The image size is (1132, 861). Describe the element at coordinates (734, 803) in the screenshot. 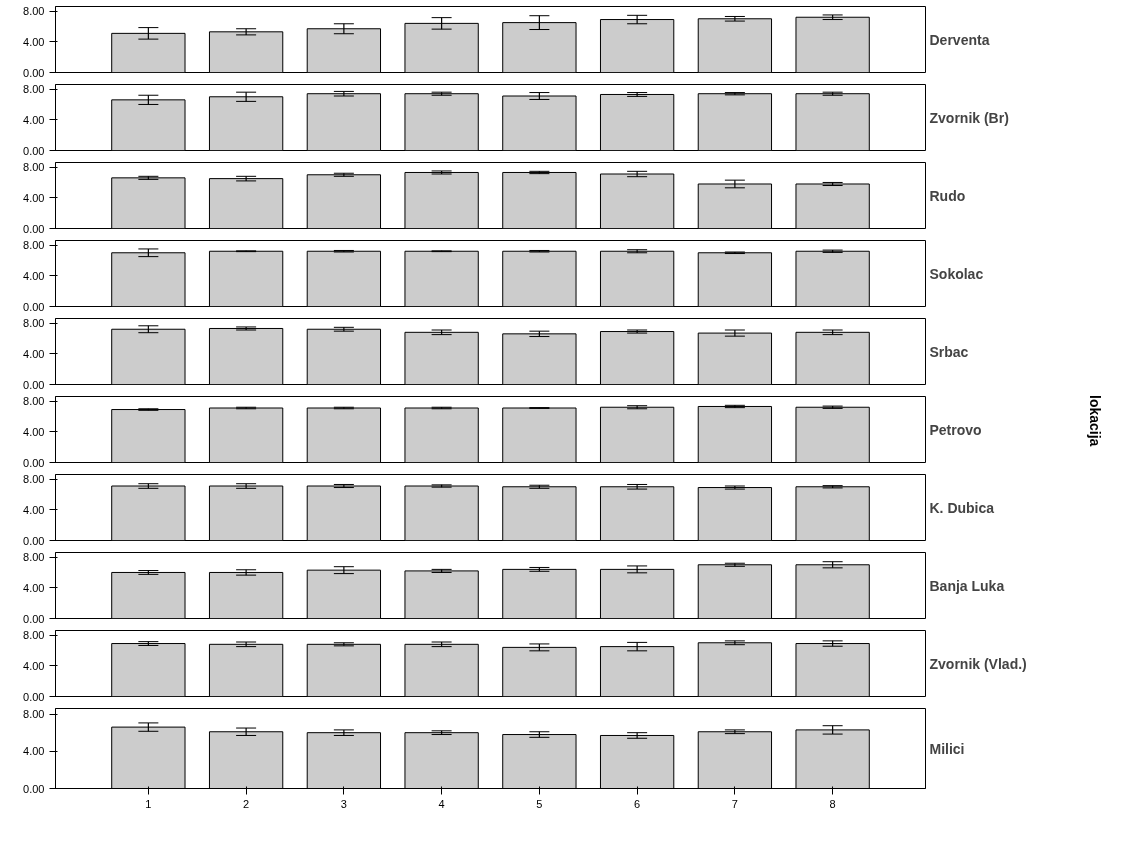

I see `x-tick-label: 7` at that location.